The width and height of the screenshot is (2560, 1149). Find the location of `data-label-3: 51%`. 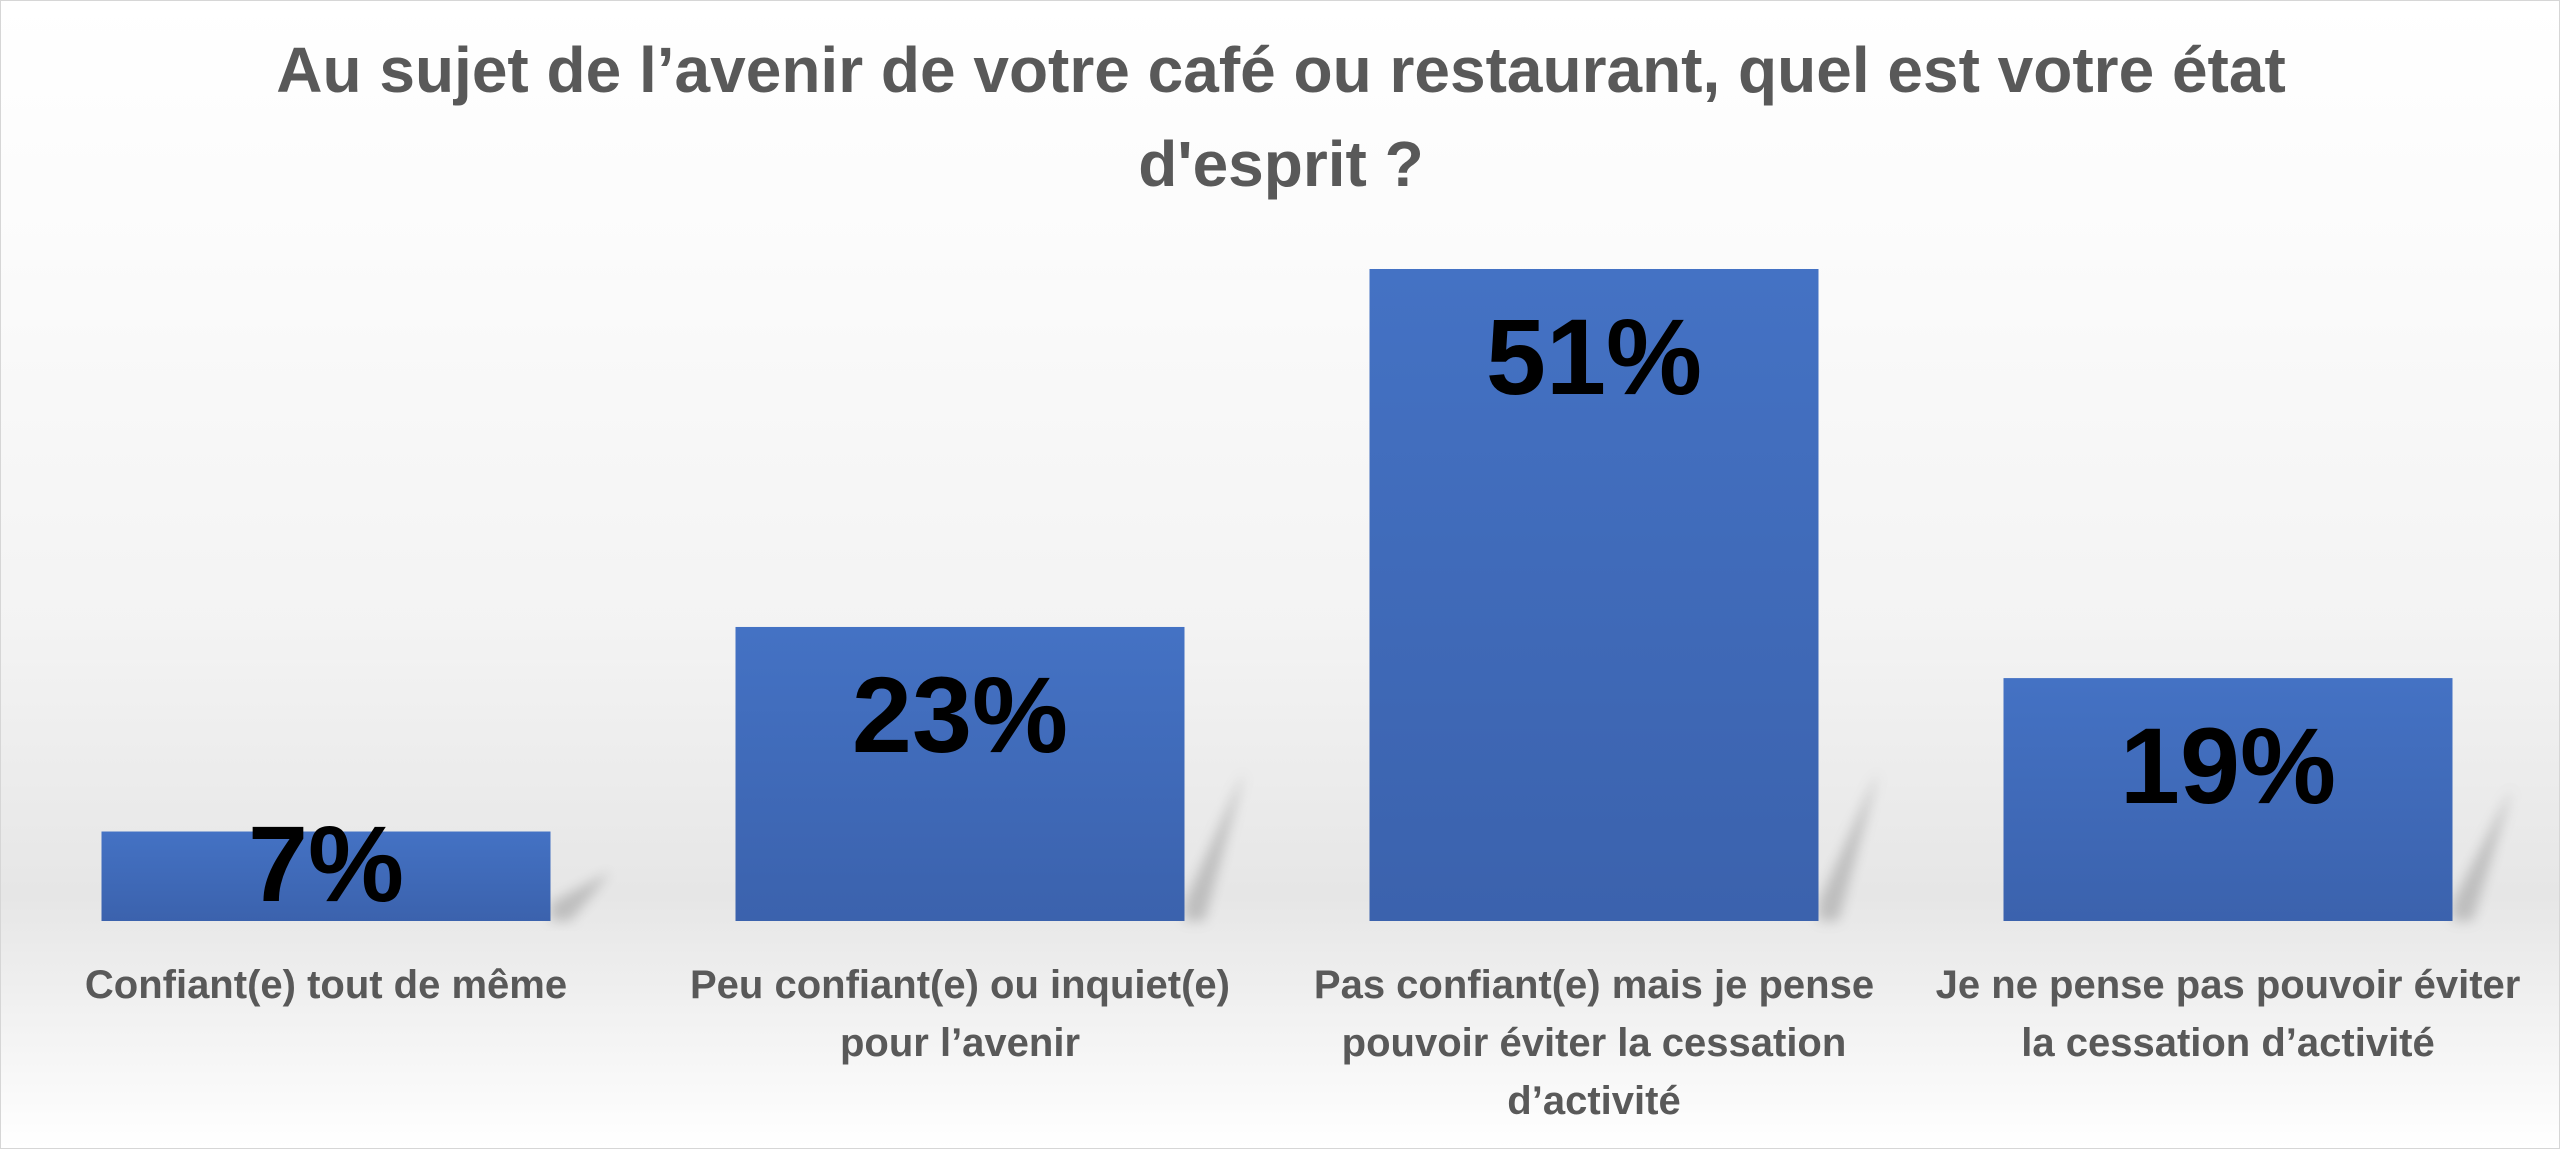

data-label-3: 51% is located at coordinates (1594, 356).